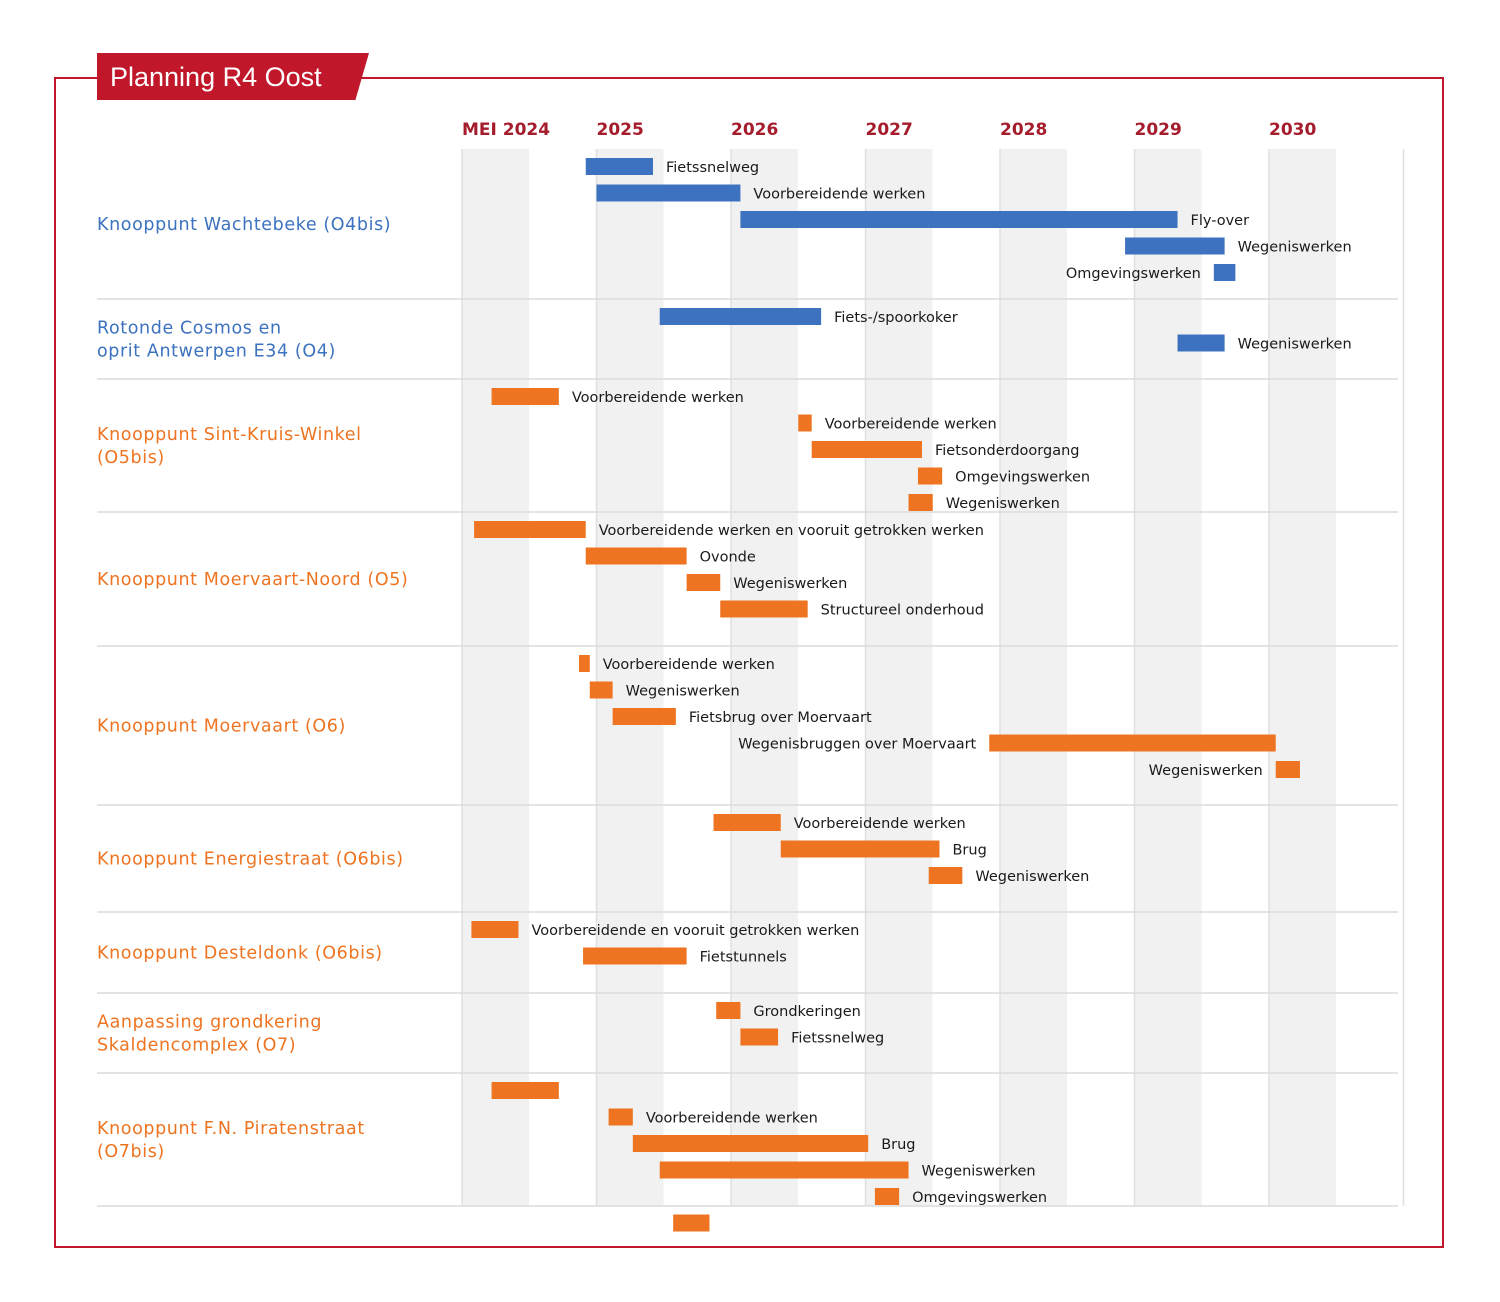 The width and height of the screenshot is (1500, 1302). Describe the element at coordinates (1292, 130) in the screenshot. I see `year-label: 2030` at that location.